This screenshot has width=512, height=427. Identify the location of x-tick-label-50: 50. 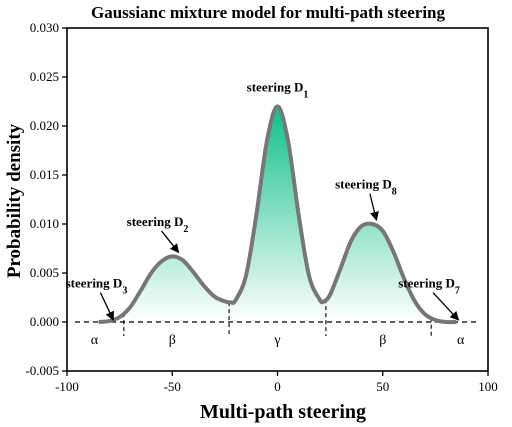
(382, 386).